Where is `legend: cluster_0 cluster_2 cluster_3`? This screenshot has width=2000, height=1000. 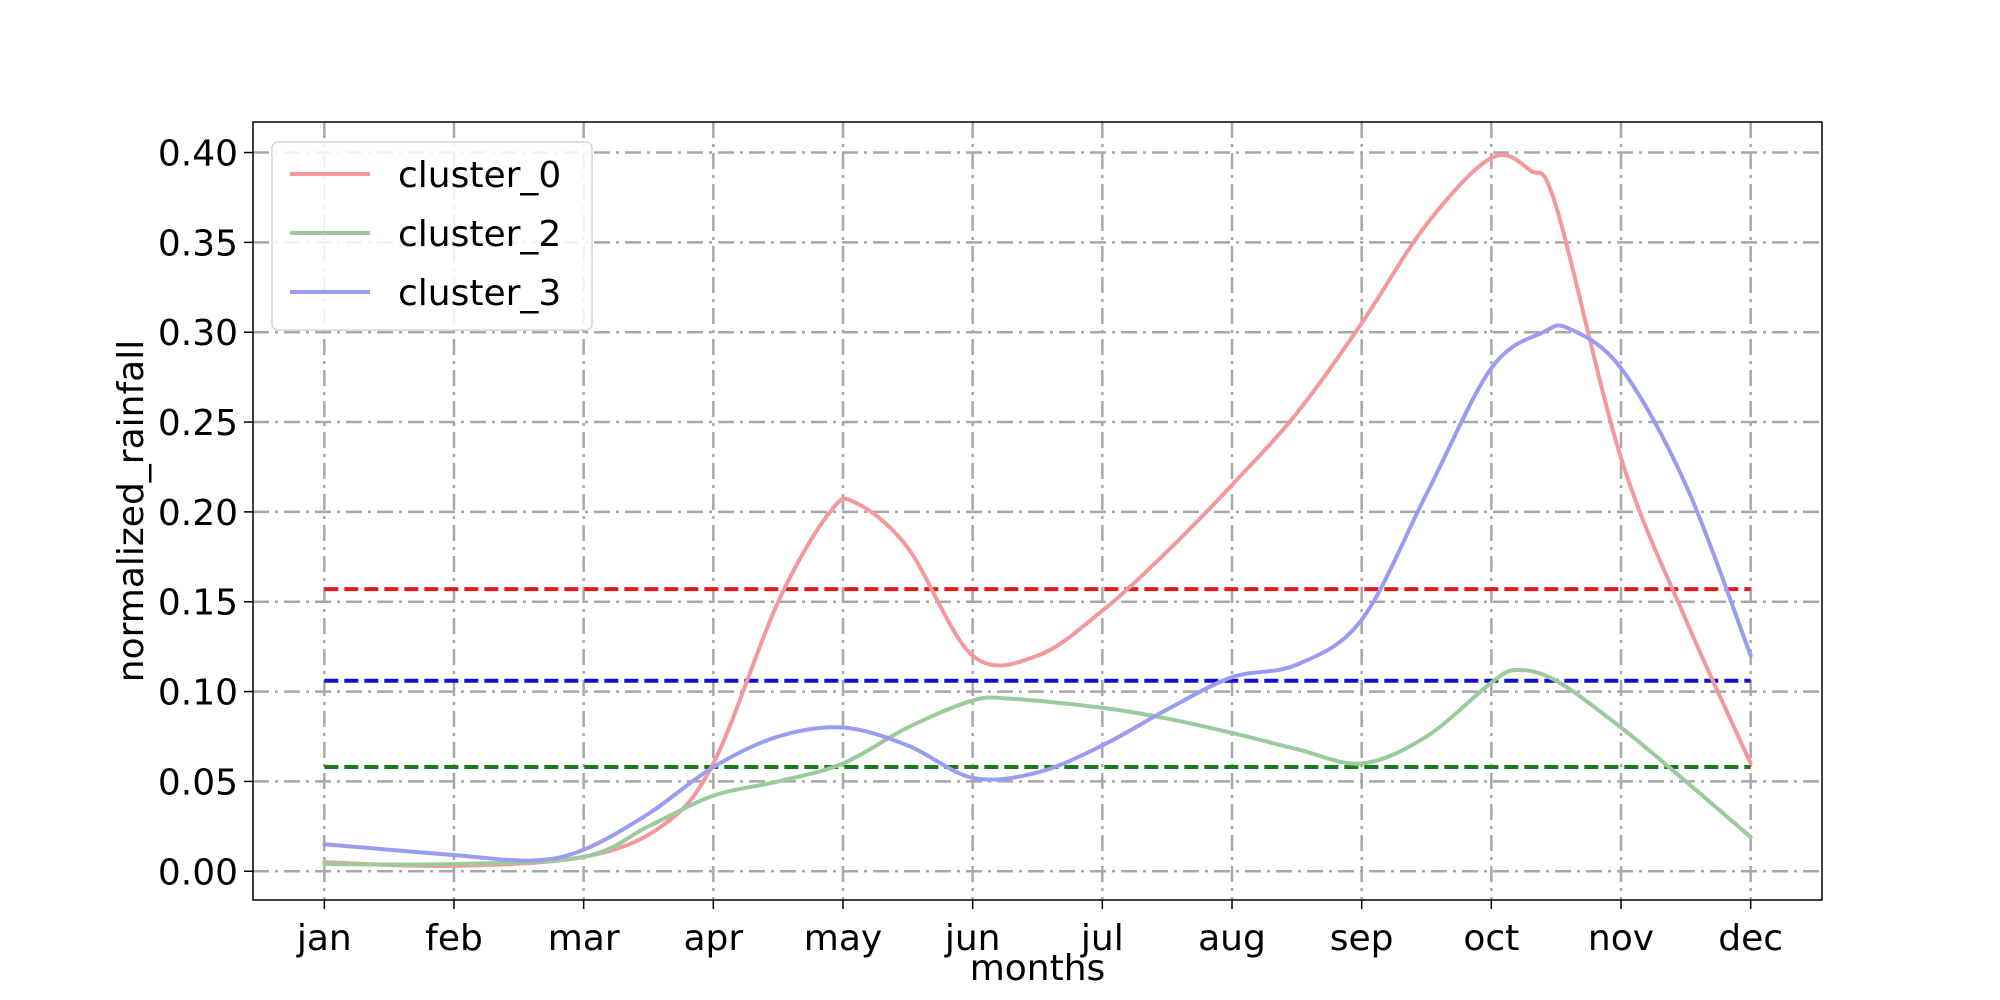 legend: cluster_0 cluster_2 cluster_3 is located at coordinates (432, 236).